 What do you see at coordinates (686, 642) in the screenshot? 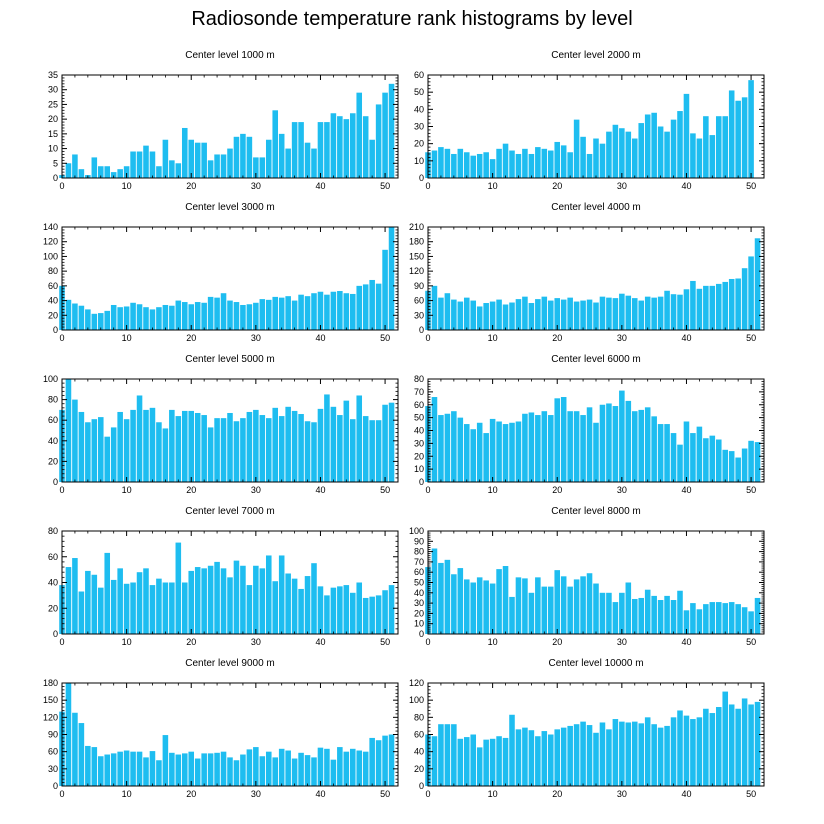
I see `x-tick-label: 40` at bounding box center [686, 642].